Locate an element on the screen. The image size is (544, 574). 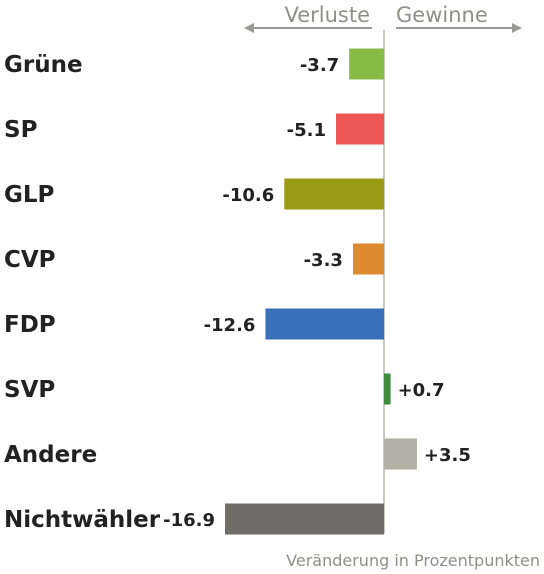
value-label: -10.6 is located at coordinates (248, 195).